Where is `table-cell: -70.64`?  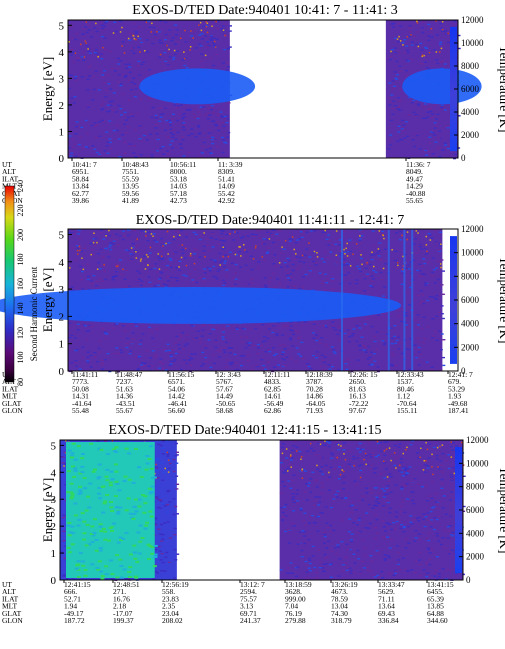
table-cell: -70.64 is located at coordinates (407, 403).